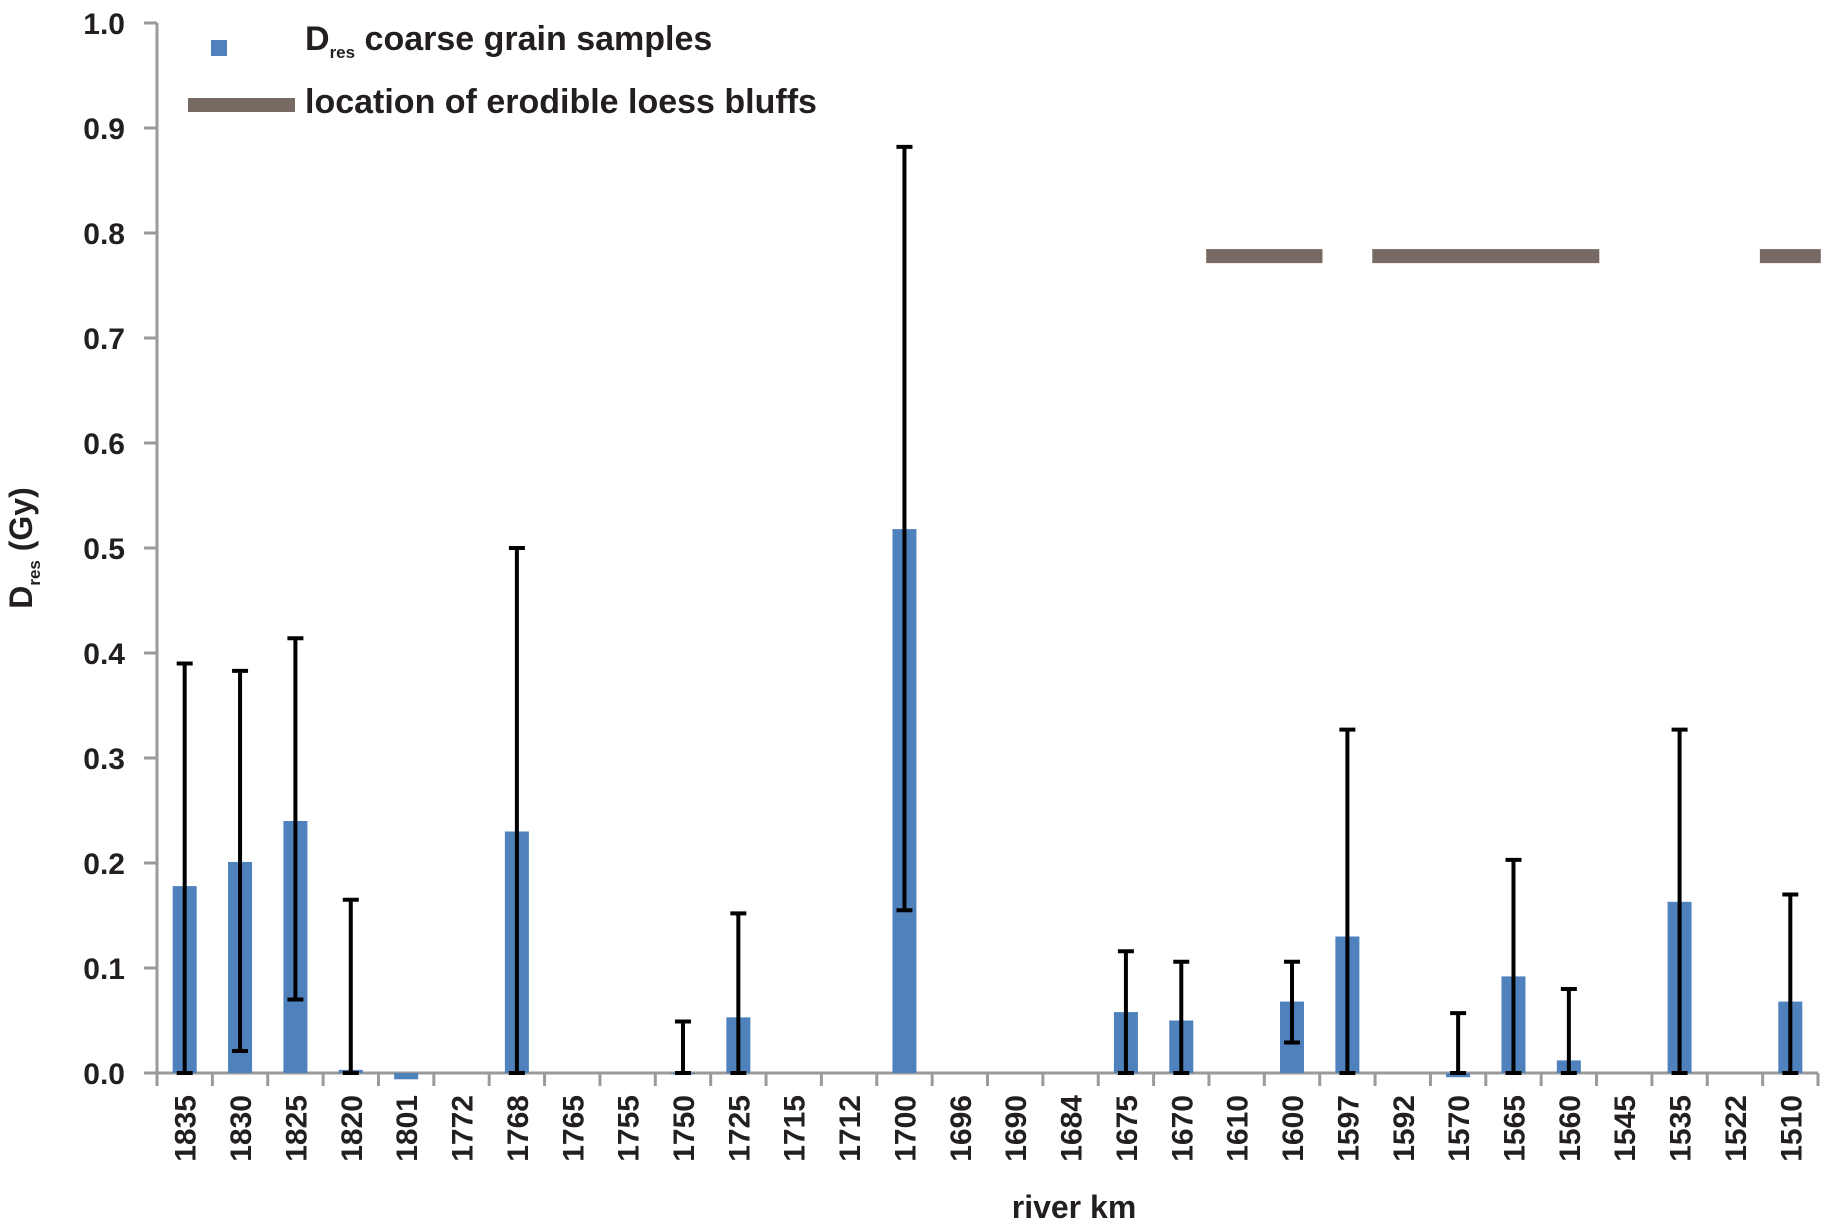  Describe the element at coordinates (317, 39) in the screenshot. I see `legend-label-bars-prefix: D` at that location.